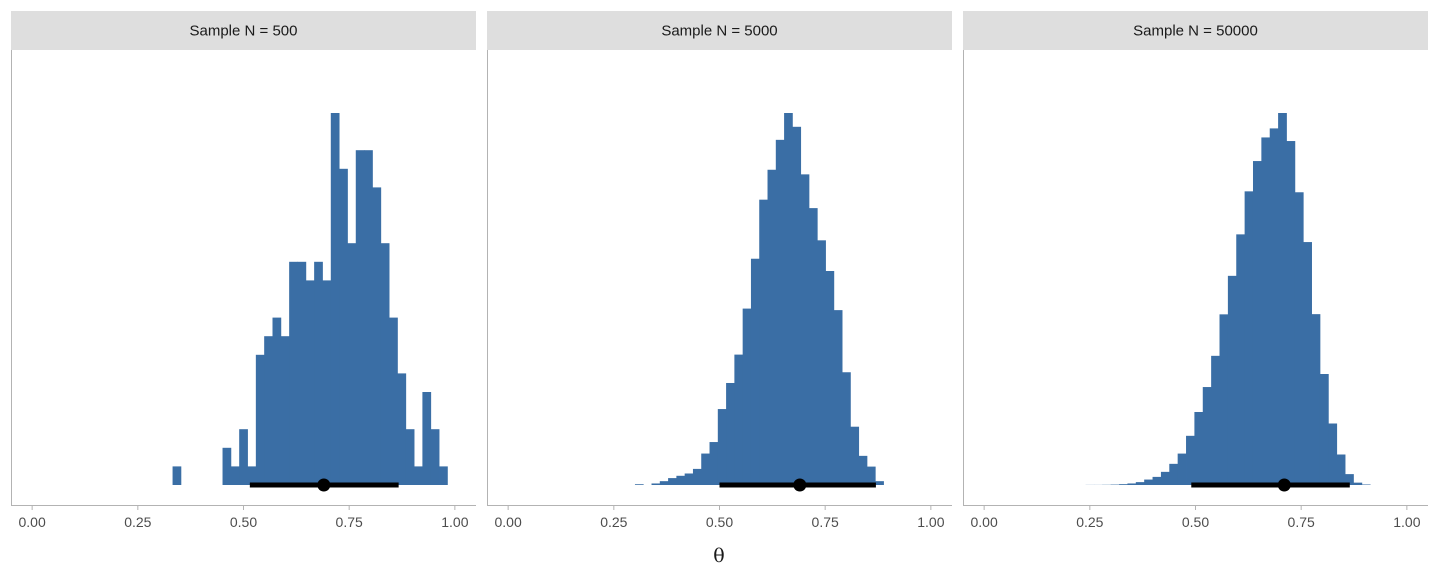 This screenshot has width=1440, height=576. Describe the element at coordinates (718, 556) in the screenshot. I see `x-axis-label: θ` at that location.